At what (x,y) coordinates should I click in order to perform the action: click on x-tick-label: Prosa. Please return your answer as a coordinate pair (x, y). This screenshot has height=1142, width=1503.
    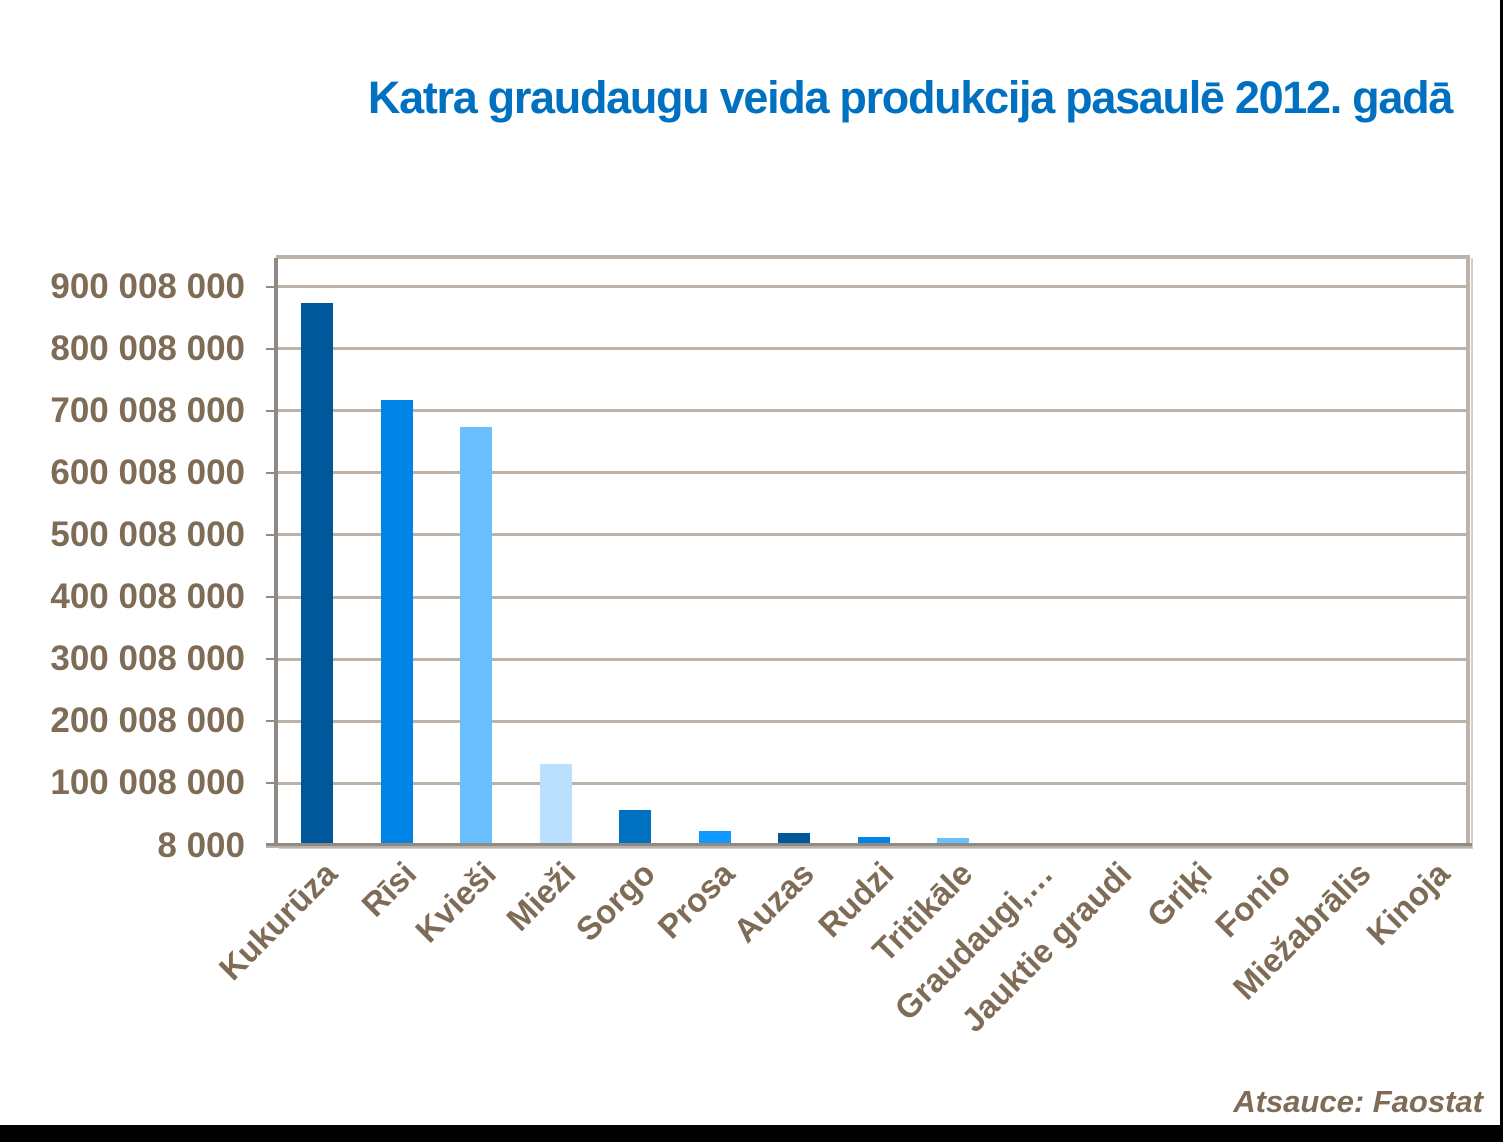
    Looking at the image, I should click on (695, 900).